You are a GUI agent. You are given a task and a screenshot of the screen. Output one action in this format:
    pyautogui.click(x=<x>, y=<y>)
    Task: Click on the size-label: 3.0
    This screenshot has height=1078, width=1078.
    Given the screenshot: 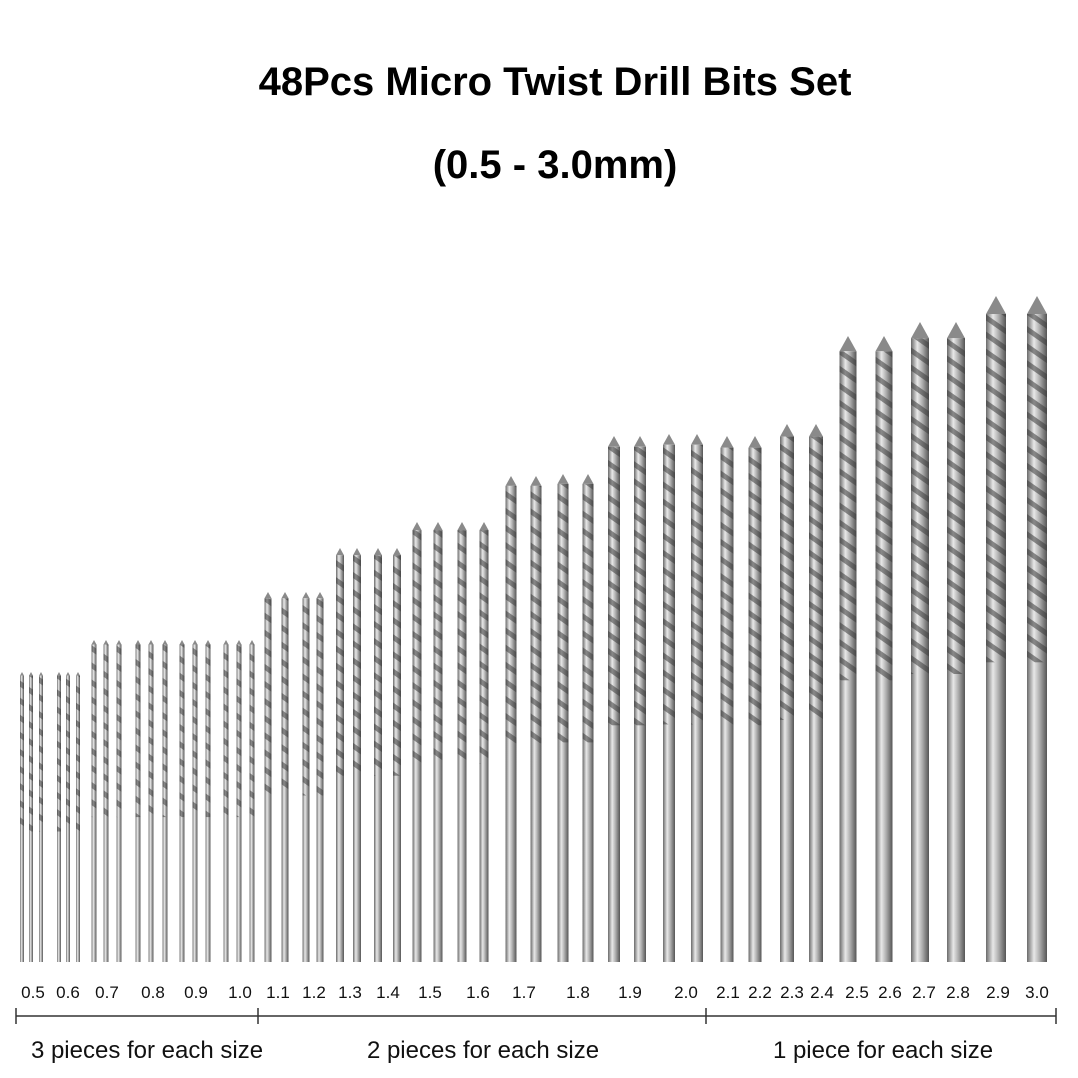 What is the action you would take?
    pyautogui.click(x=1037, y=992)
    